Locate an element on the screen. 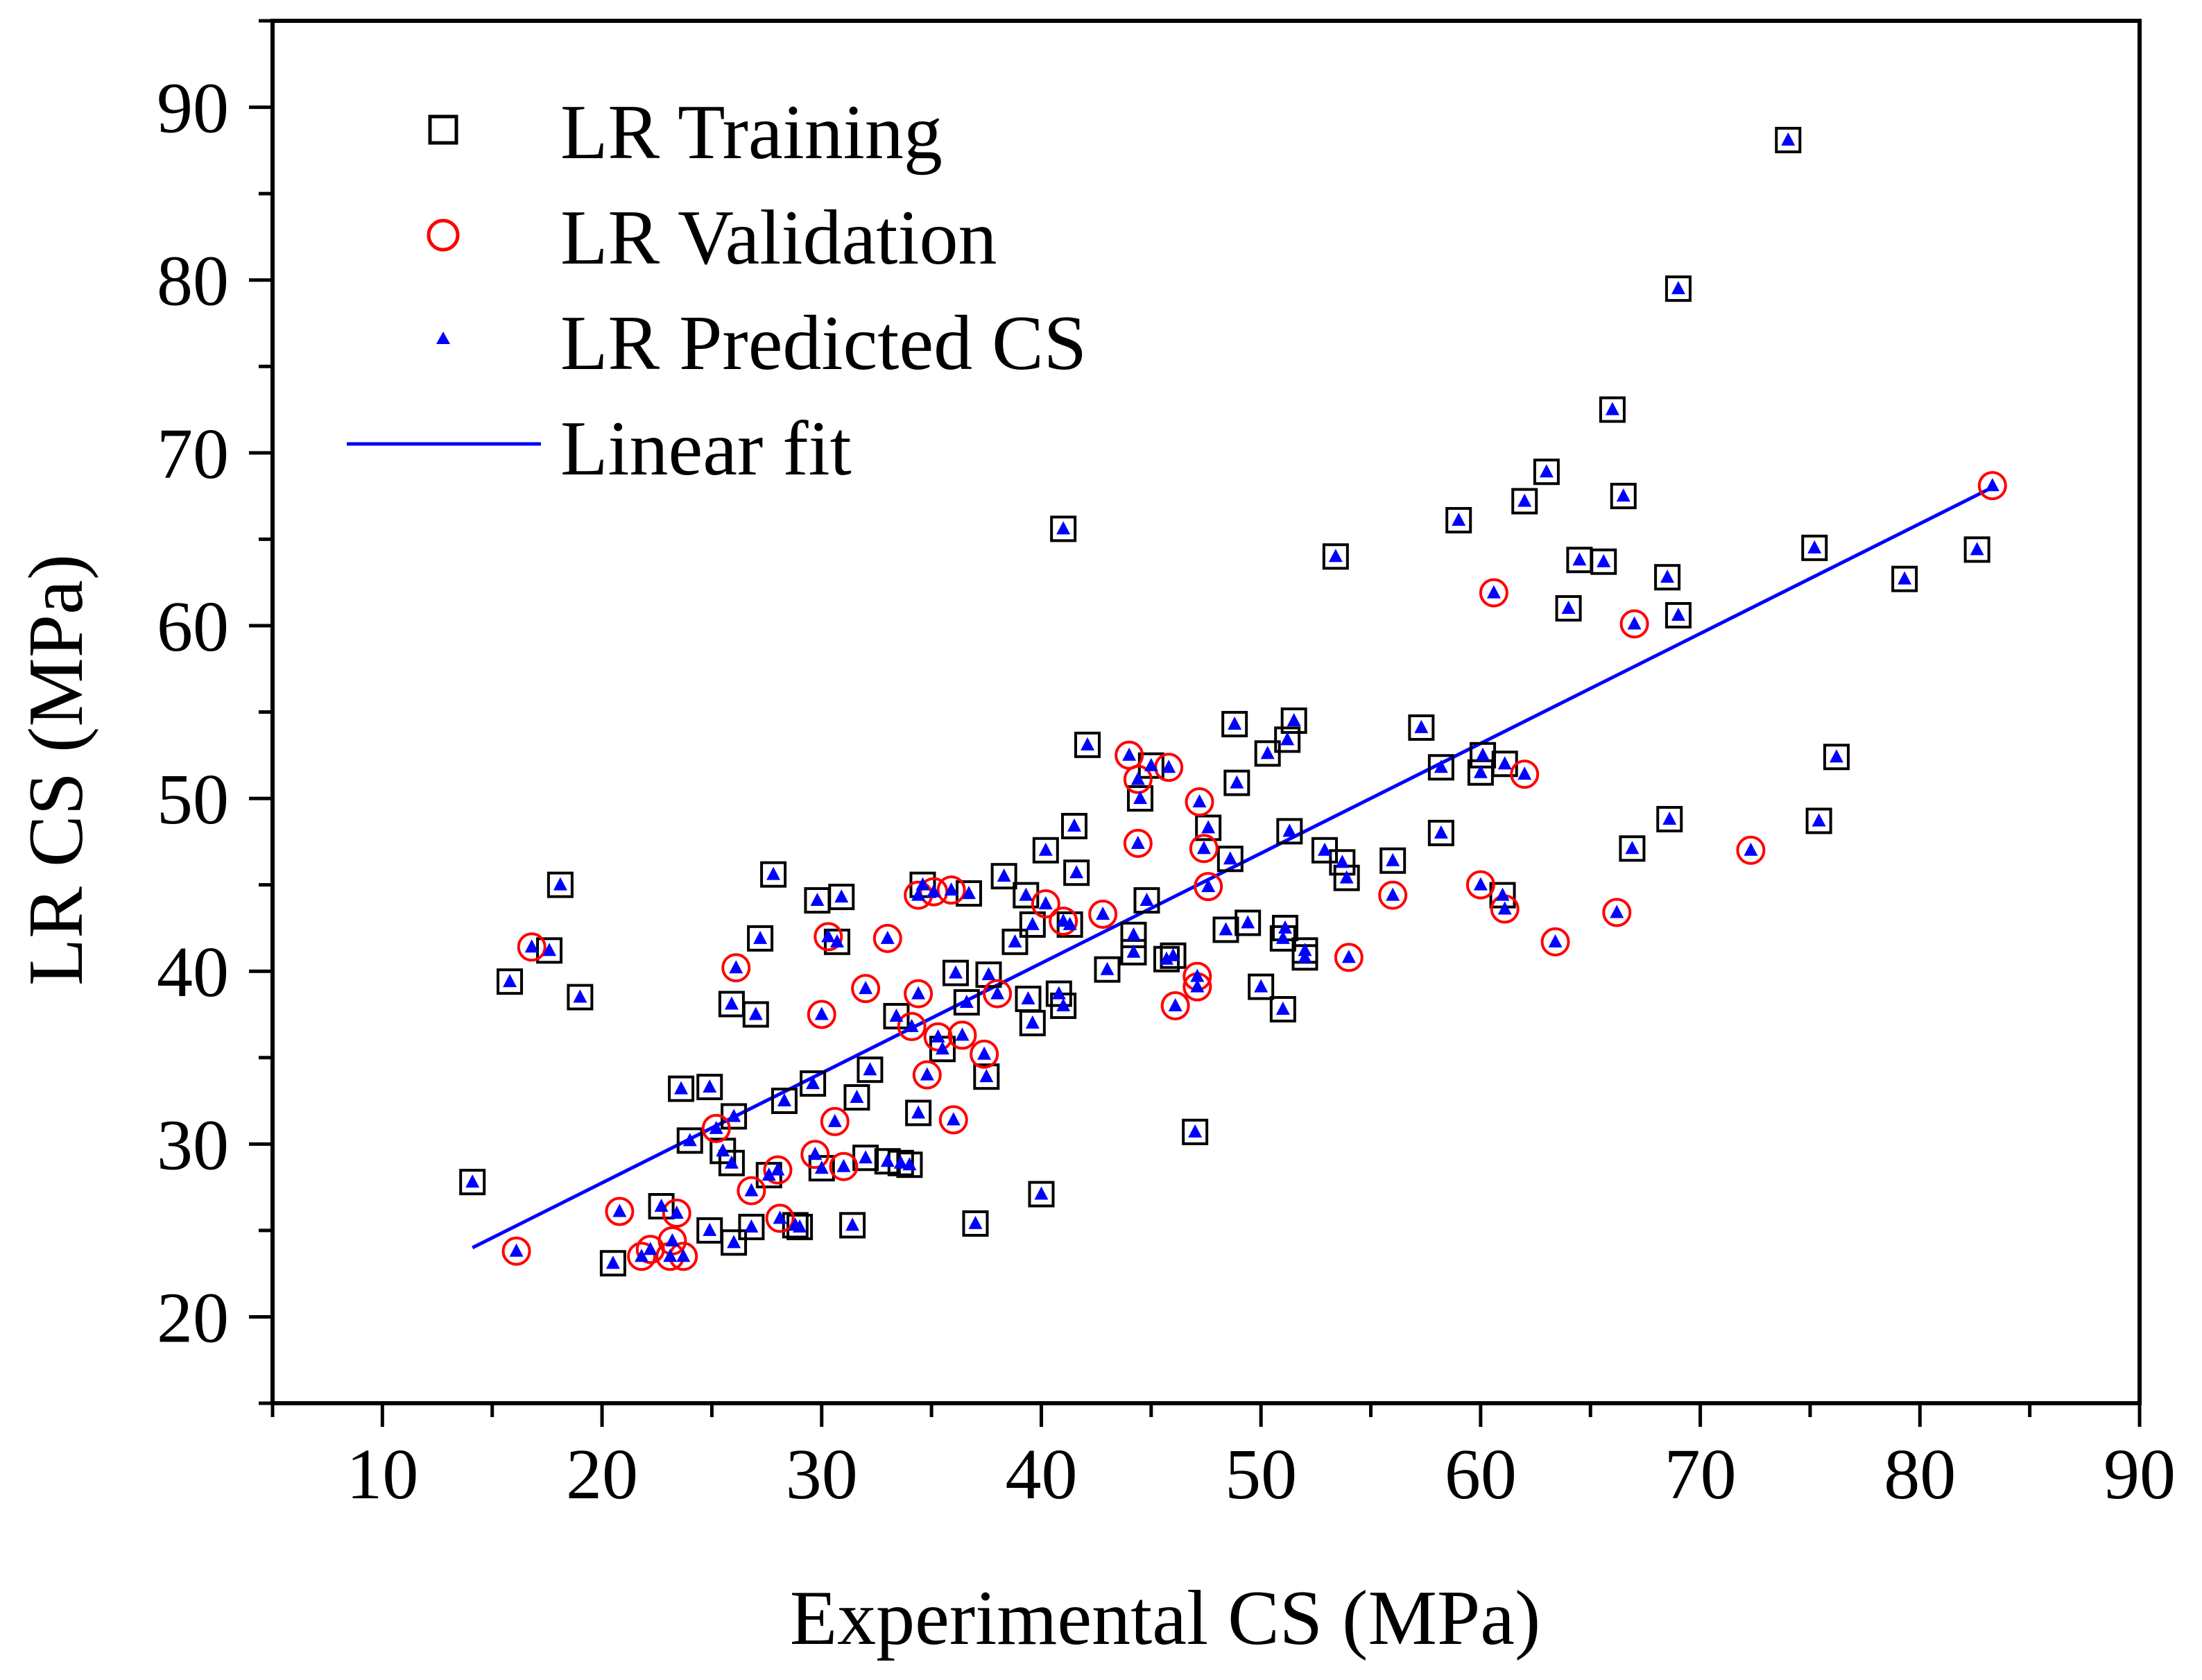 This screenshot has width=2202, height=1680. x-axis-title: Experimental CS (MPa) is located at coordinates (1165, 1618).